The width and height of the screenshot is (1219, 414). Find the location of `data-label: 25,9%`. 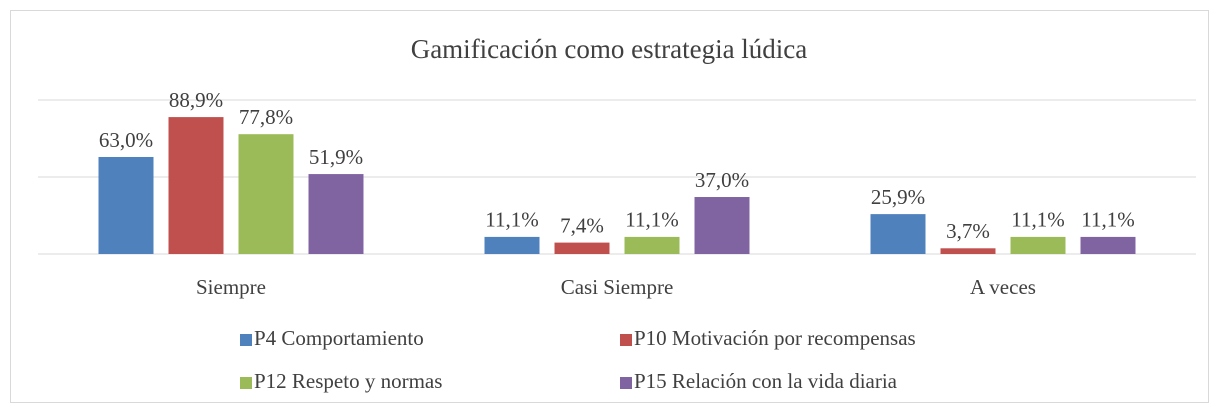

data-label: 25,9% is located at coordinates (898, 197).